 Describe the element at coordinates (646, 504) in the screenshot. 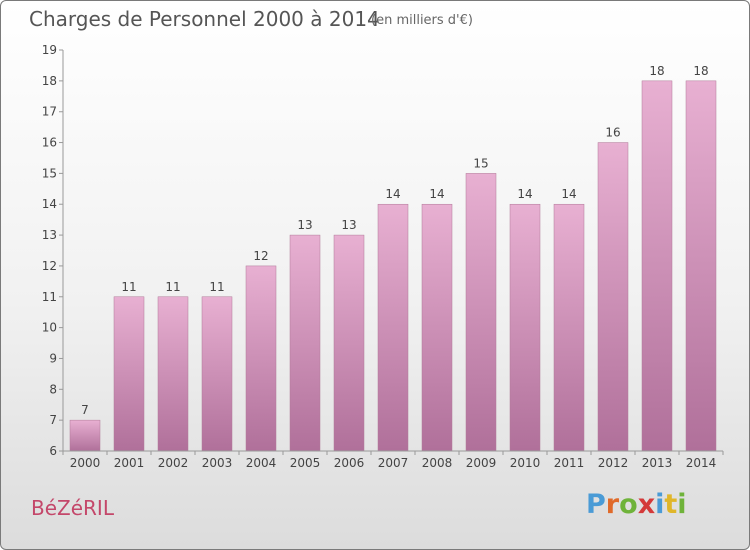

I see `logo-letter: x` at that location.